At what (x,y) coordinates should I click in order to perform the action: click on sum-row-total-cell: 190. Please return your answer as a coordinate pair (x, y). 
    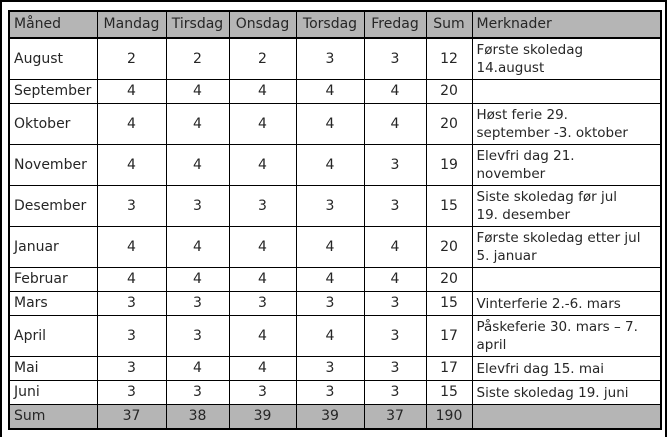
    Looking at the image, I should click on (449, 417).